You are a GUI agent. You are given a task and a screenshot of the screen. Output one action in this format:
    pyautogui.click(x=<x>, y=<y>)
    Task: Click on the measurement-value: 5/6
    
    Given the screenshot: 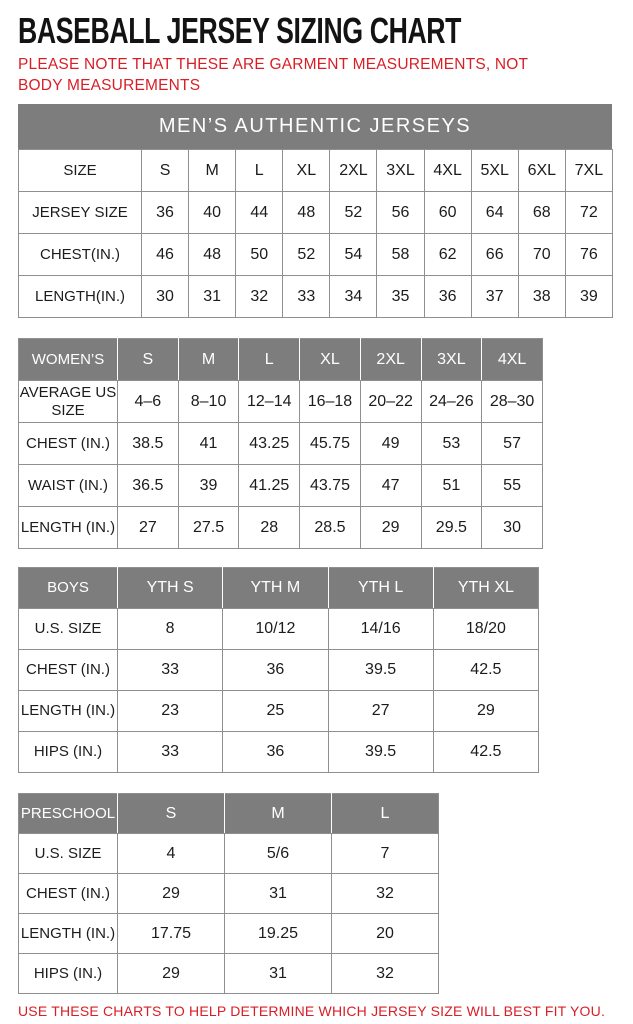 What is the action you would take?
    pyautogui.click(x=278, y=853)
    